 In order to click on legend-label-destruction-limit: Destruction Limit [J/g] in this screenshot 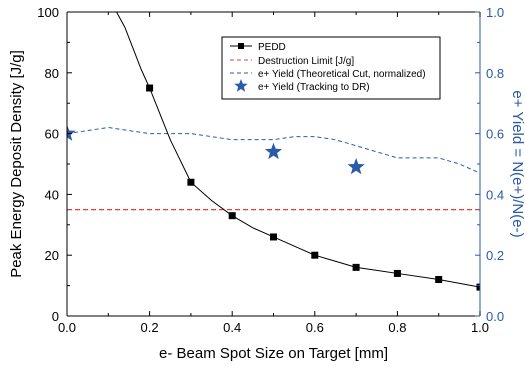, I will do `click(306, 61)`.